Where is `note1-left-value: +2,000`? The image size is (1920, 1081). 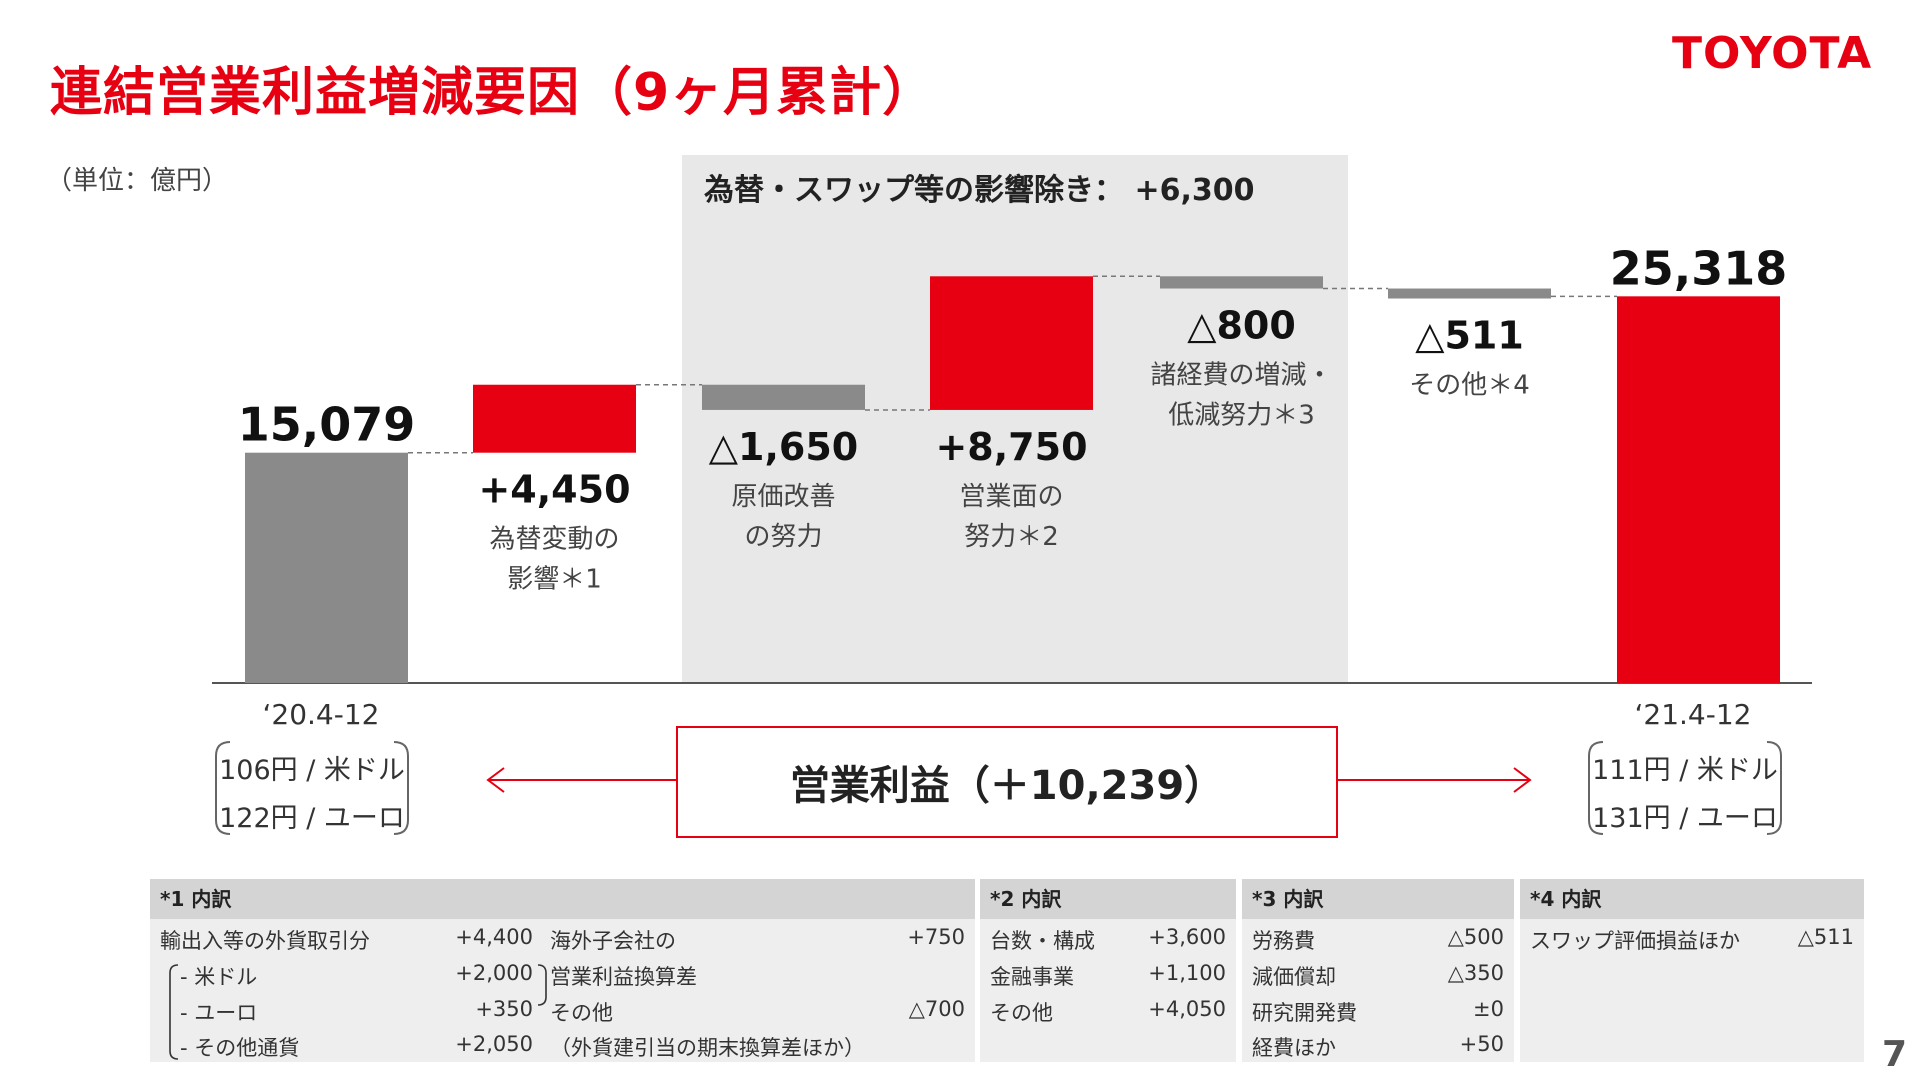
note1-left-value: +2,000 is located at coordinates (494, 973).